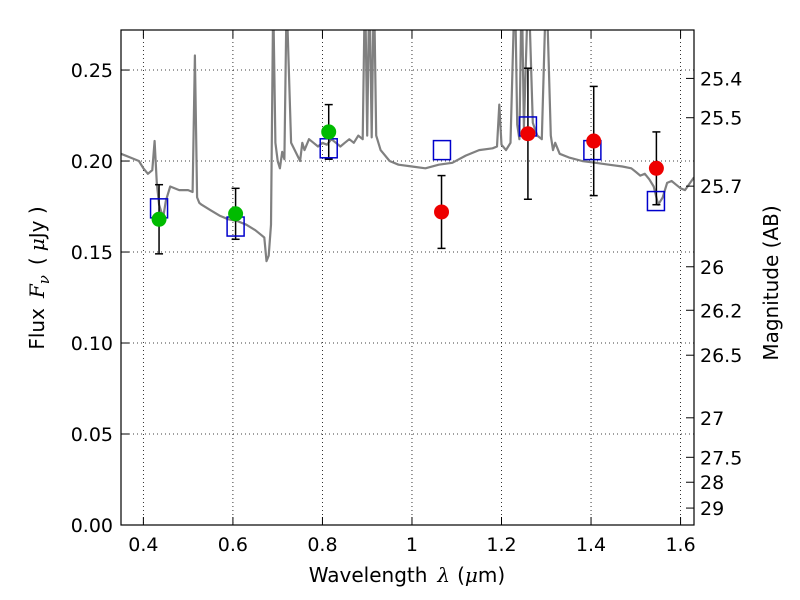 The image size is (800, 600). Describe the element at coordinates (37, 223) in the screenshot. I see `y-axis-unit-rest: Jy )` at that location.